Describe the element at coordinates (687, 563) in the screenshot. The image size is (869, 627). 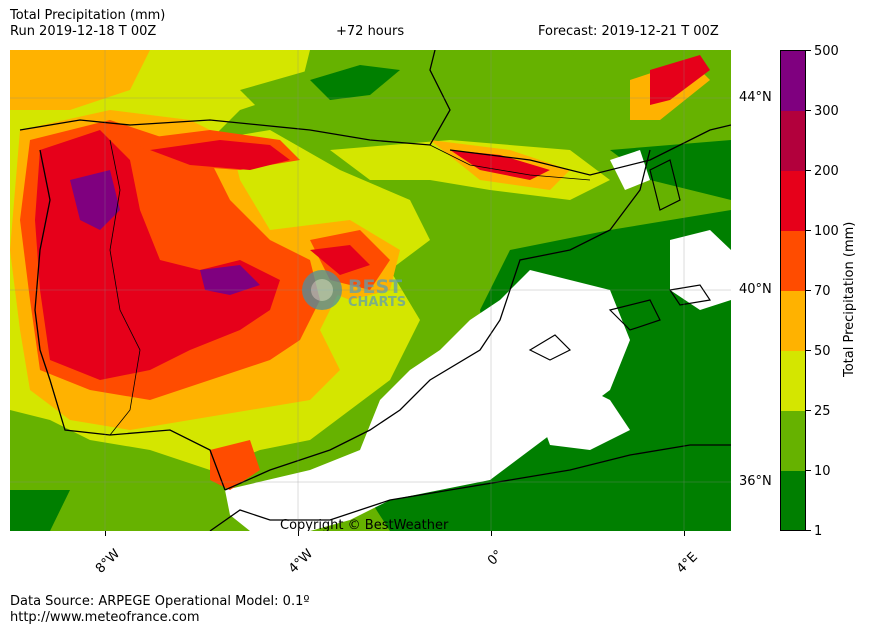
I see `lon-label-4e: 4°E` at that location.